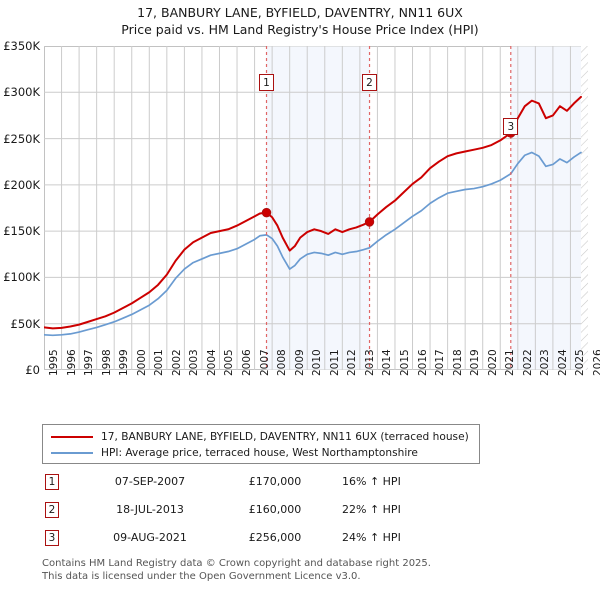  What do you see at coordinates (21, 46) in the screenshot?
I see `y-tick-£350K: £350K` at bounding box center [21, 46].